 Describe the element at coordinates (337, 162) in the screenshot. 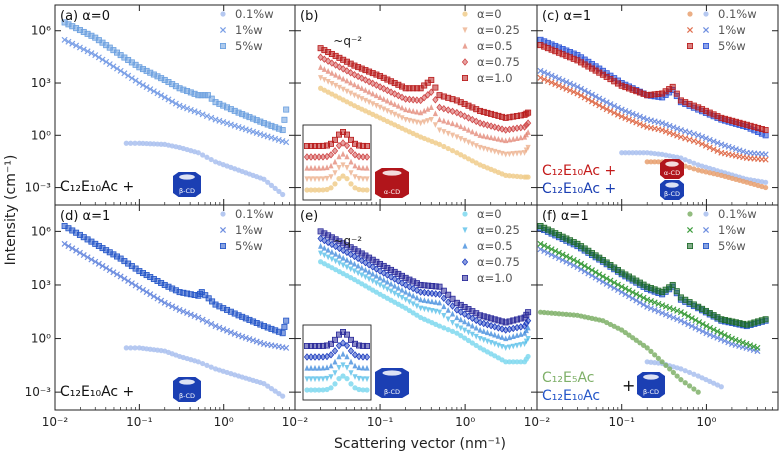

I see `inset` at that location.